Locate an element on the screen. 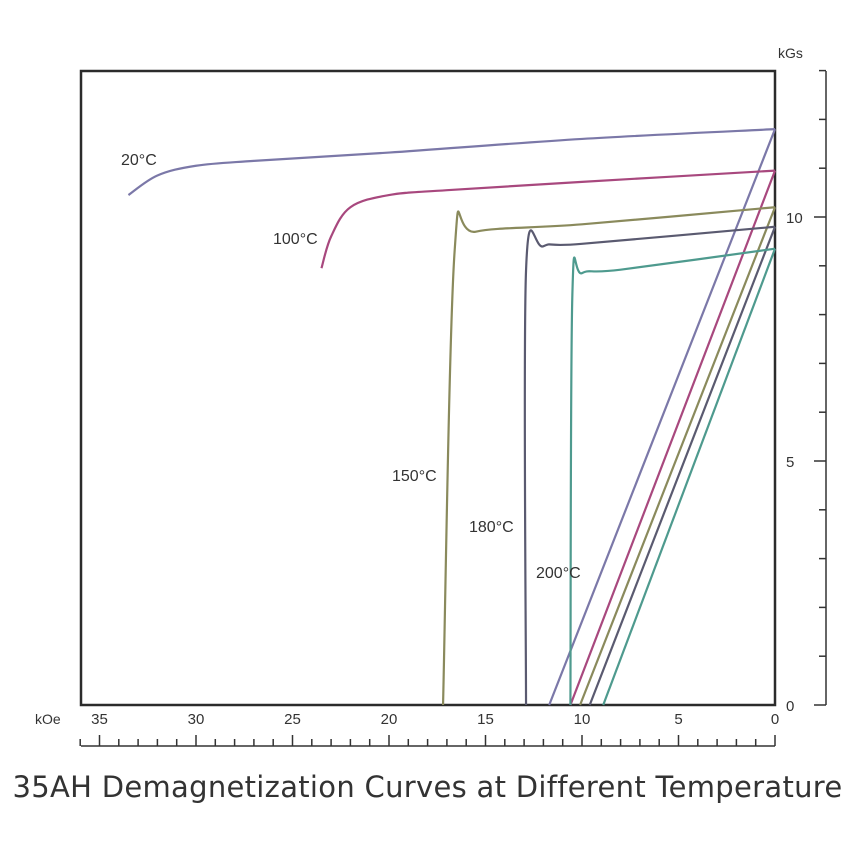  y-tick-label: 5 is located at coordinates (790, 462).